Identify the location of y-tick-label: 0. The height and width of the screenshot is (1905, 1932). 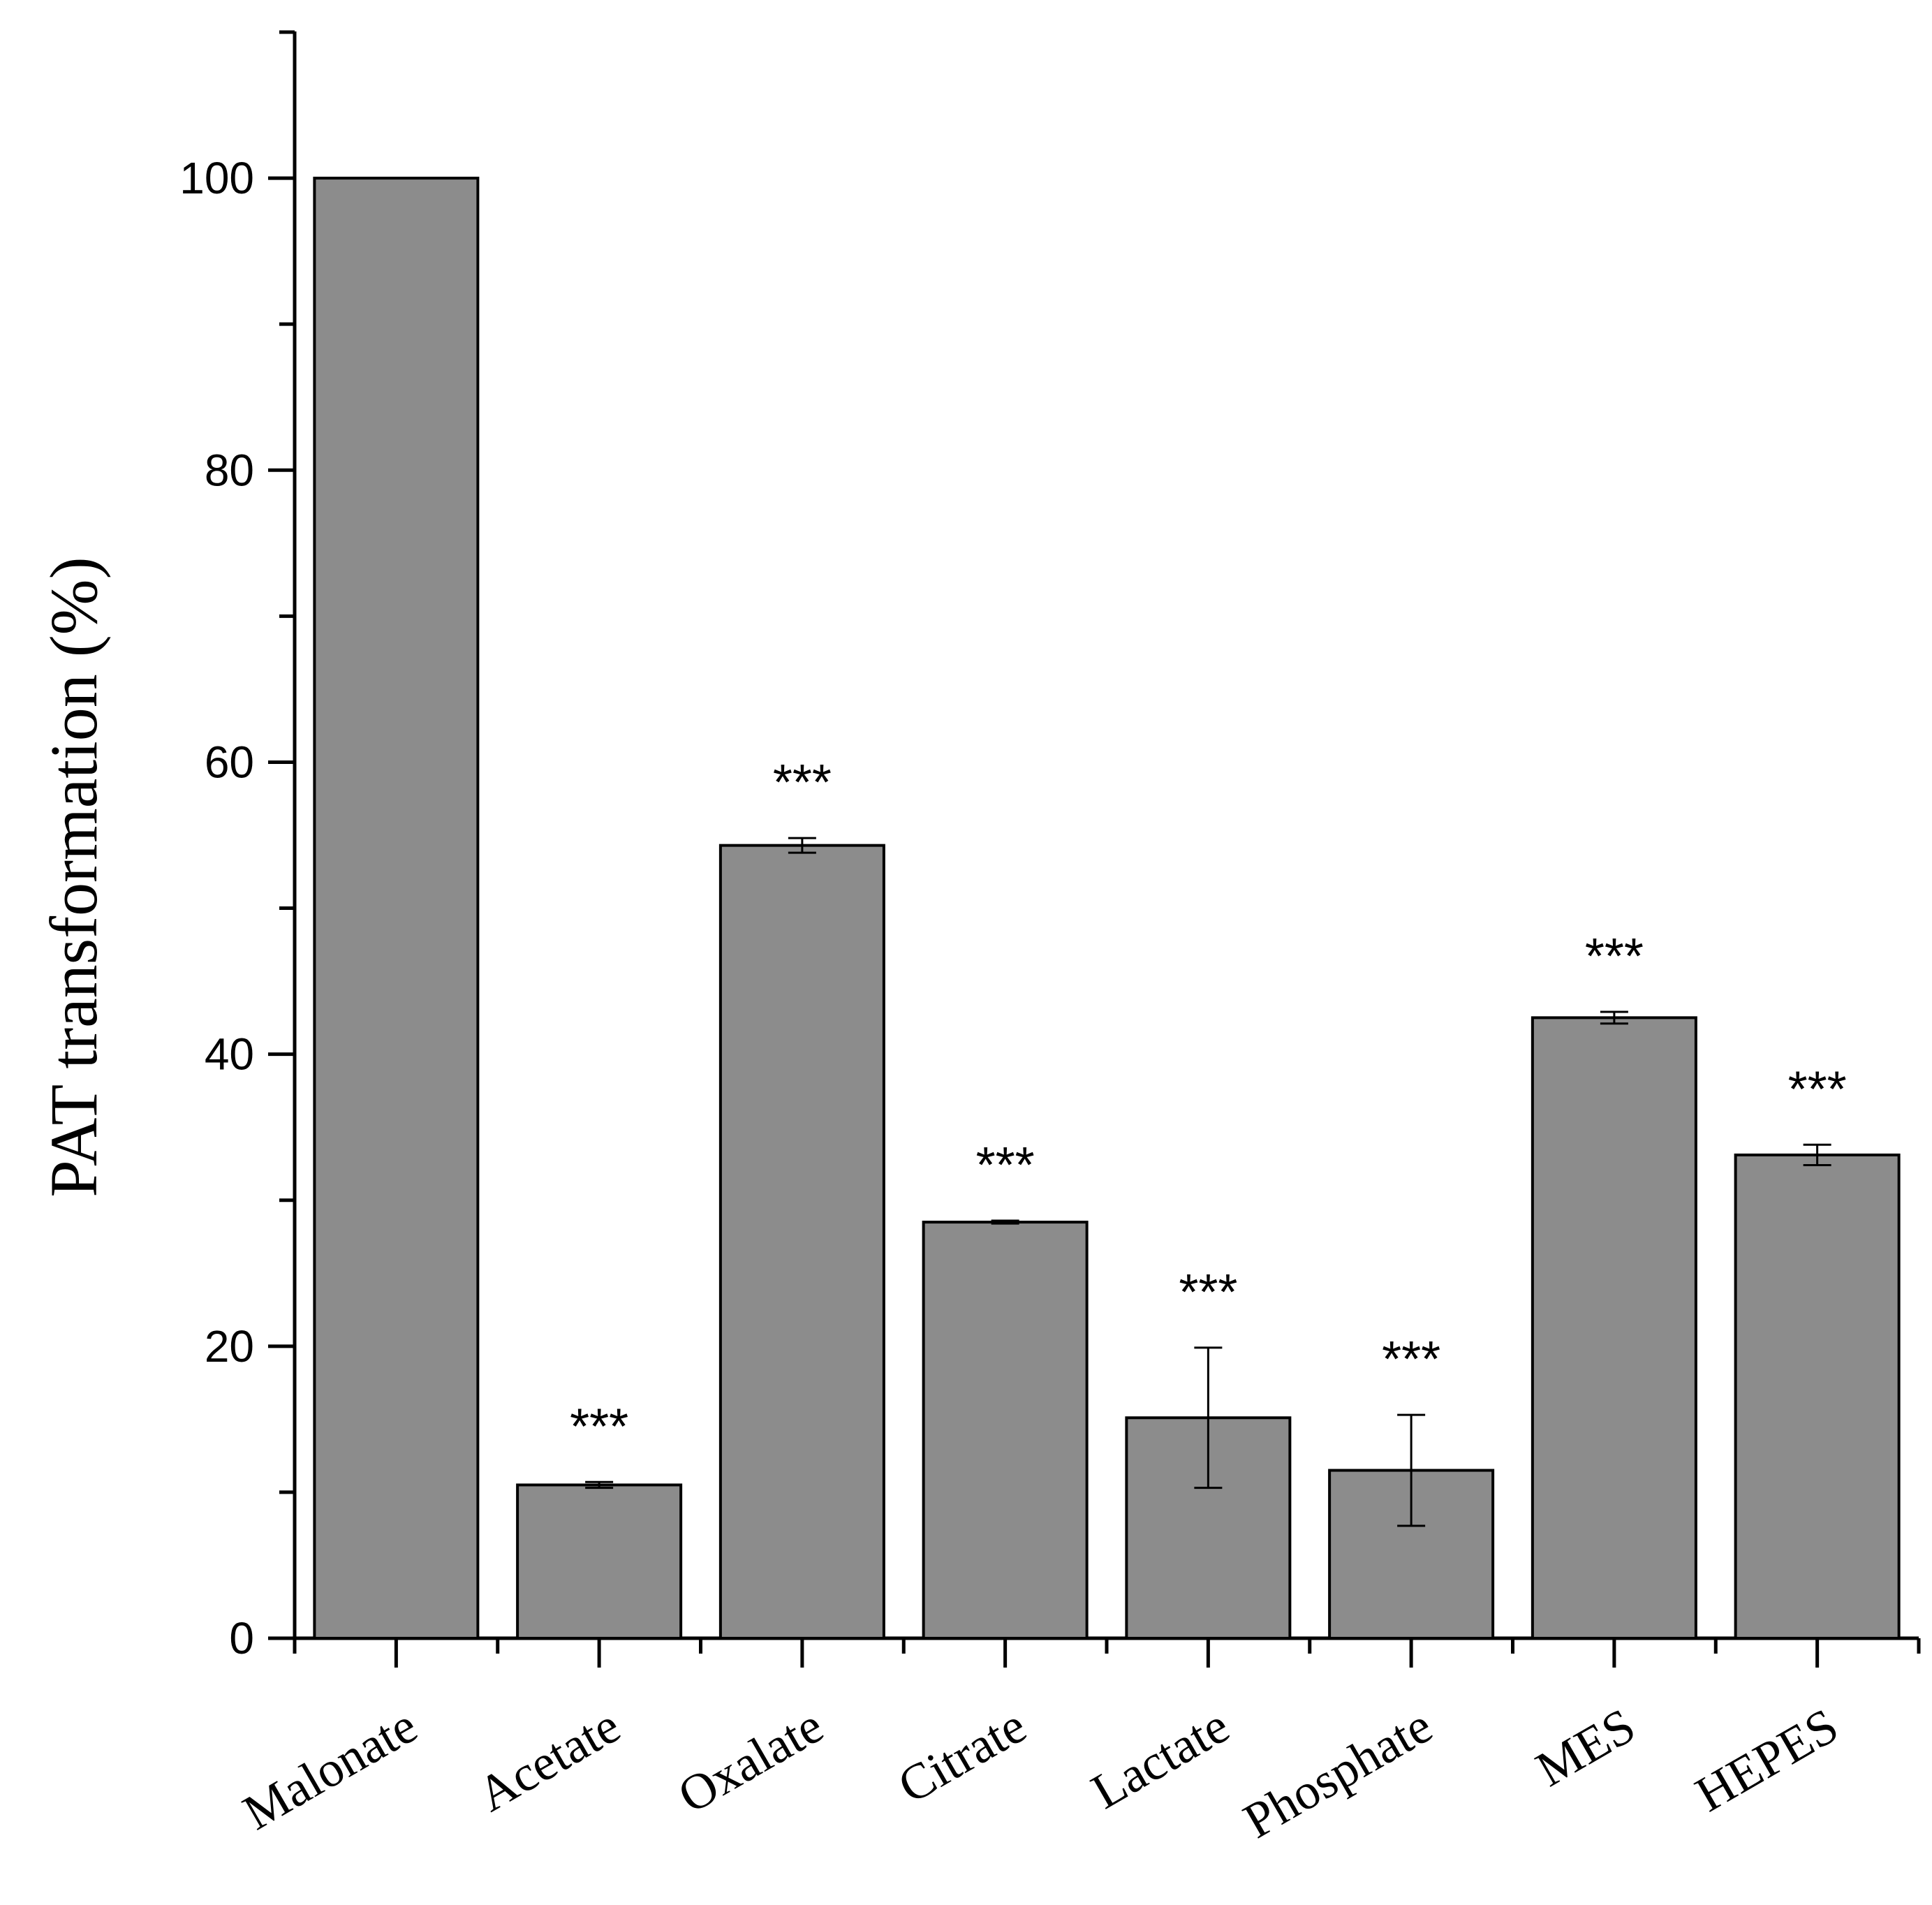
(242, 1638).